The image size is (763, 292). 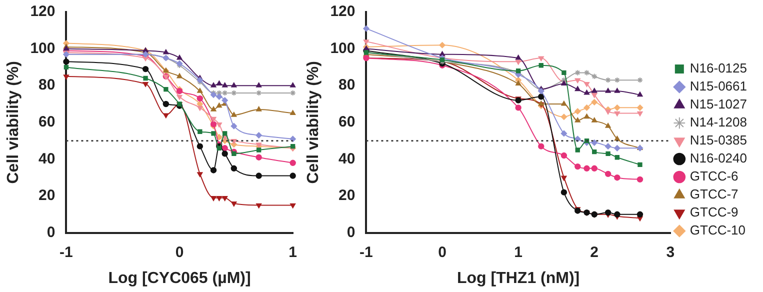 What do you see at coordinates (714, 194) in the screenshot?
I see `legend-label: GTCC-7` at bounding box center [714, 194].